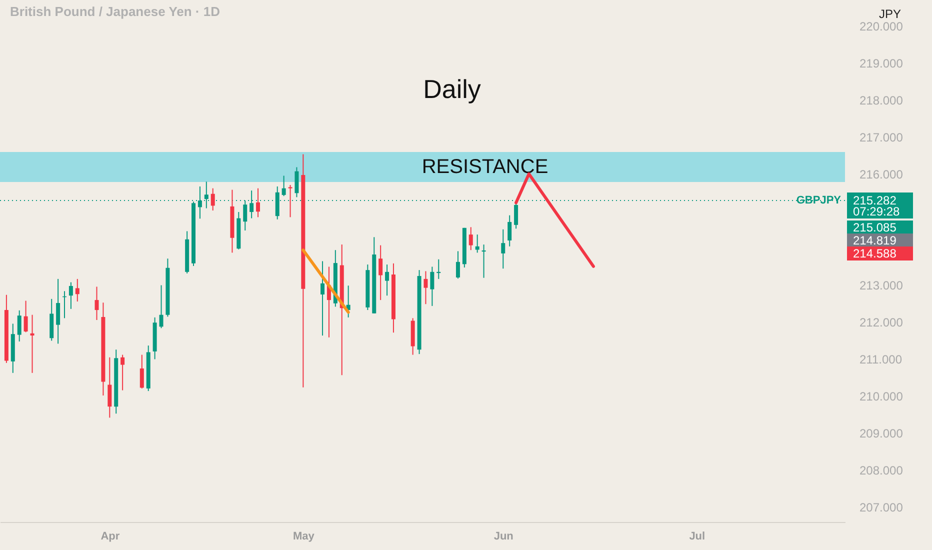 The image size is (932, 550). Describe the element at coordinates (882, 396) in the screenshot. I see `y-tick-label: 210.000` at that location.